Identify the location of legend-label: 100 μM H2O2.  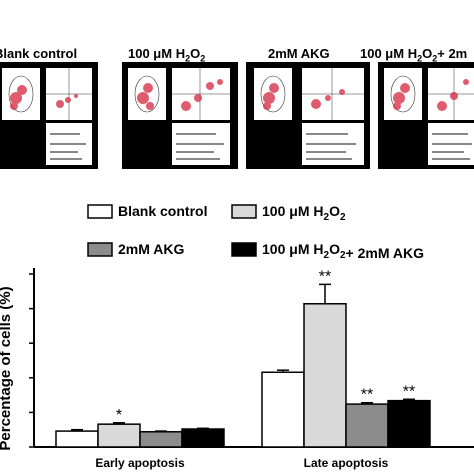
(304, 213).